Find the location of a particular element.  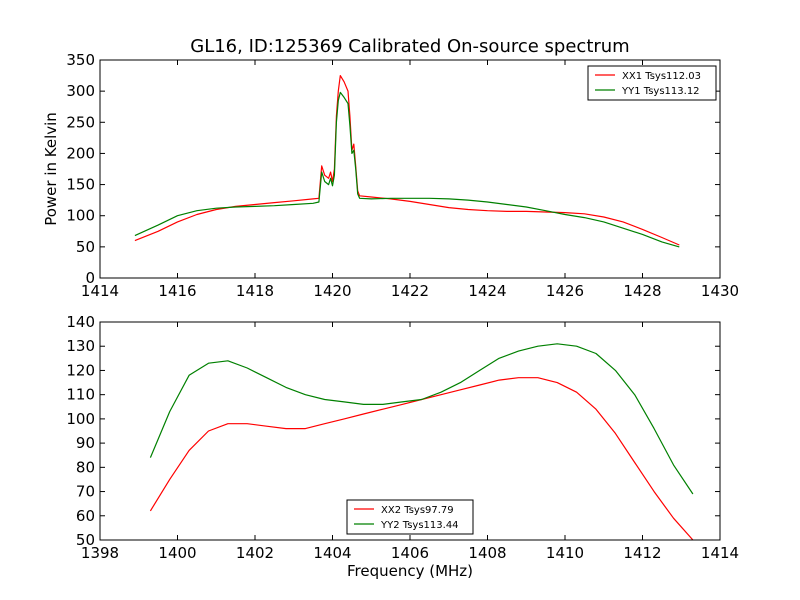

x-tick-label: 1424 is located at coordinates (487, 291).